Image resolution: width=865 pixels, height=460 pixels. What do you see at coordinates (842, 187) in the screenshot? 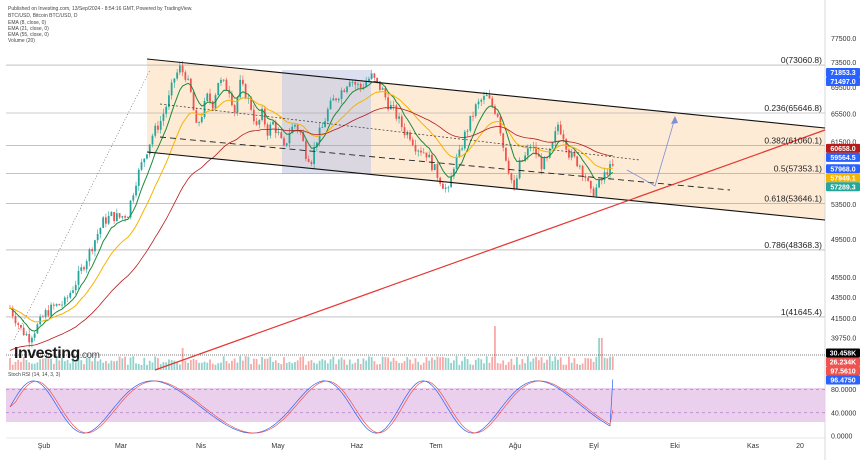
I see `price-tag-6: 57289.3` at bounding box center [842, 187].